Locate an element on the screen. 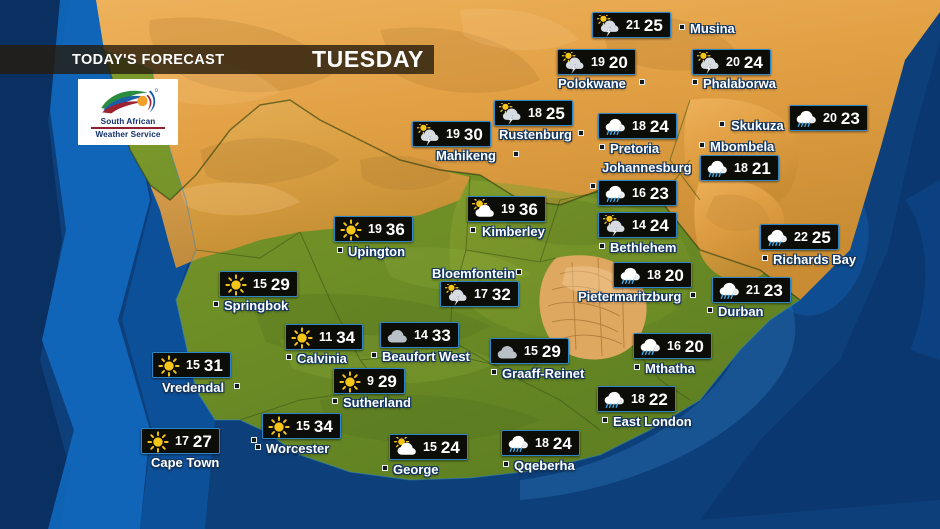 The height and width of the screenshot is (529, 940). forecast-chip: 11 34 is located at coordinates (324, 337).